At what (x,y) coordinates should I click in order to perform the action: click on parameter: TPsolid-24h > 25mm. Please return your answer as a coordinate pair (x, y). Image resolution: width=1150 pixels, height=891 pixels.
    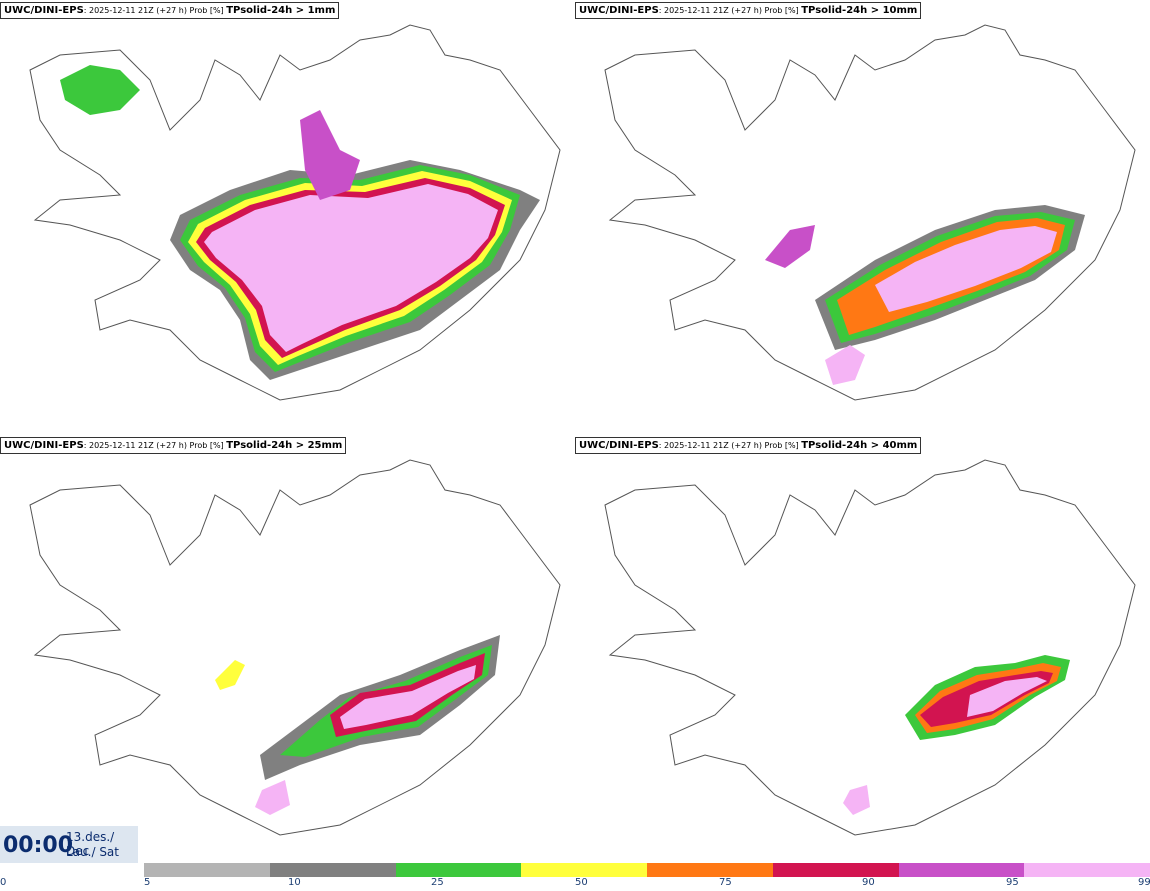
    Looking at the image, I should click on (284, 445).